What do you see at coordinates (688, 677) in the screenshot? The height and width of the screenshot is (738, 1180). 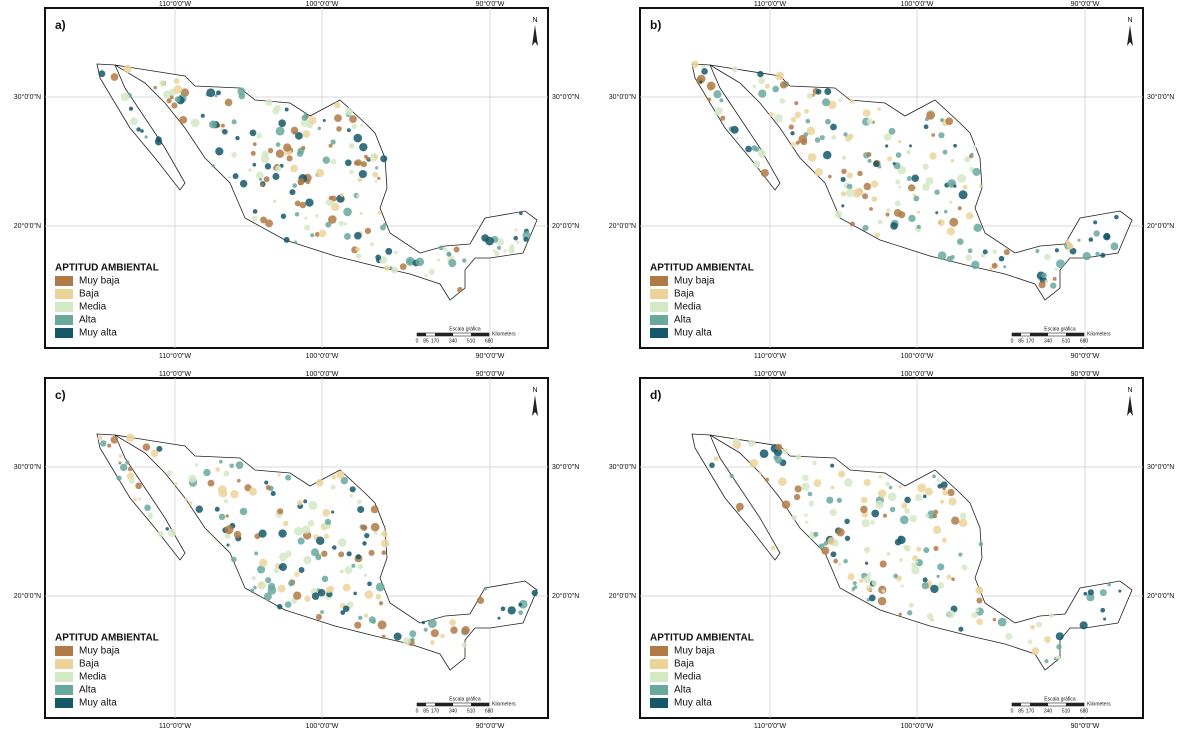 I see `legend-label: Media` at bounding box center [688, 677].